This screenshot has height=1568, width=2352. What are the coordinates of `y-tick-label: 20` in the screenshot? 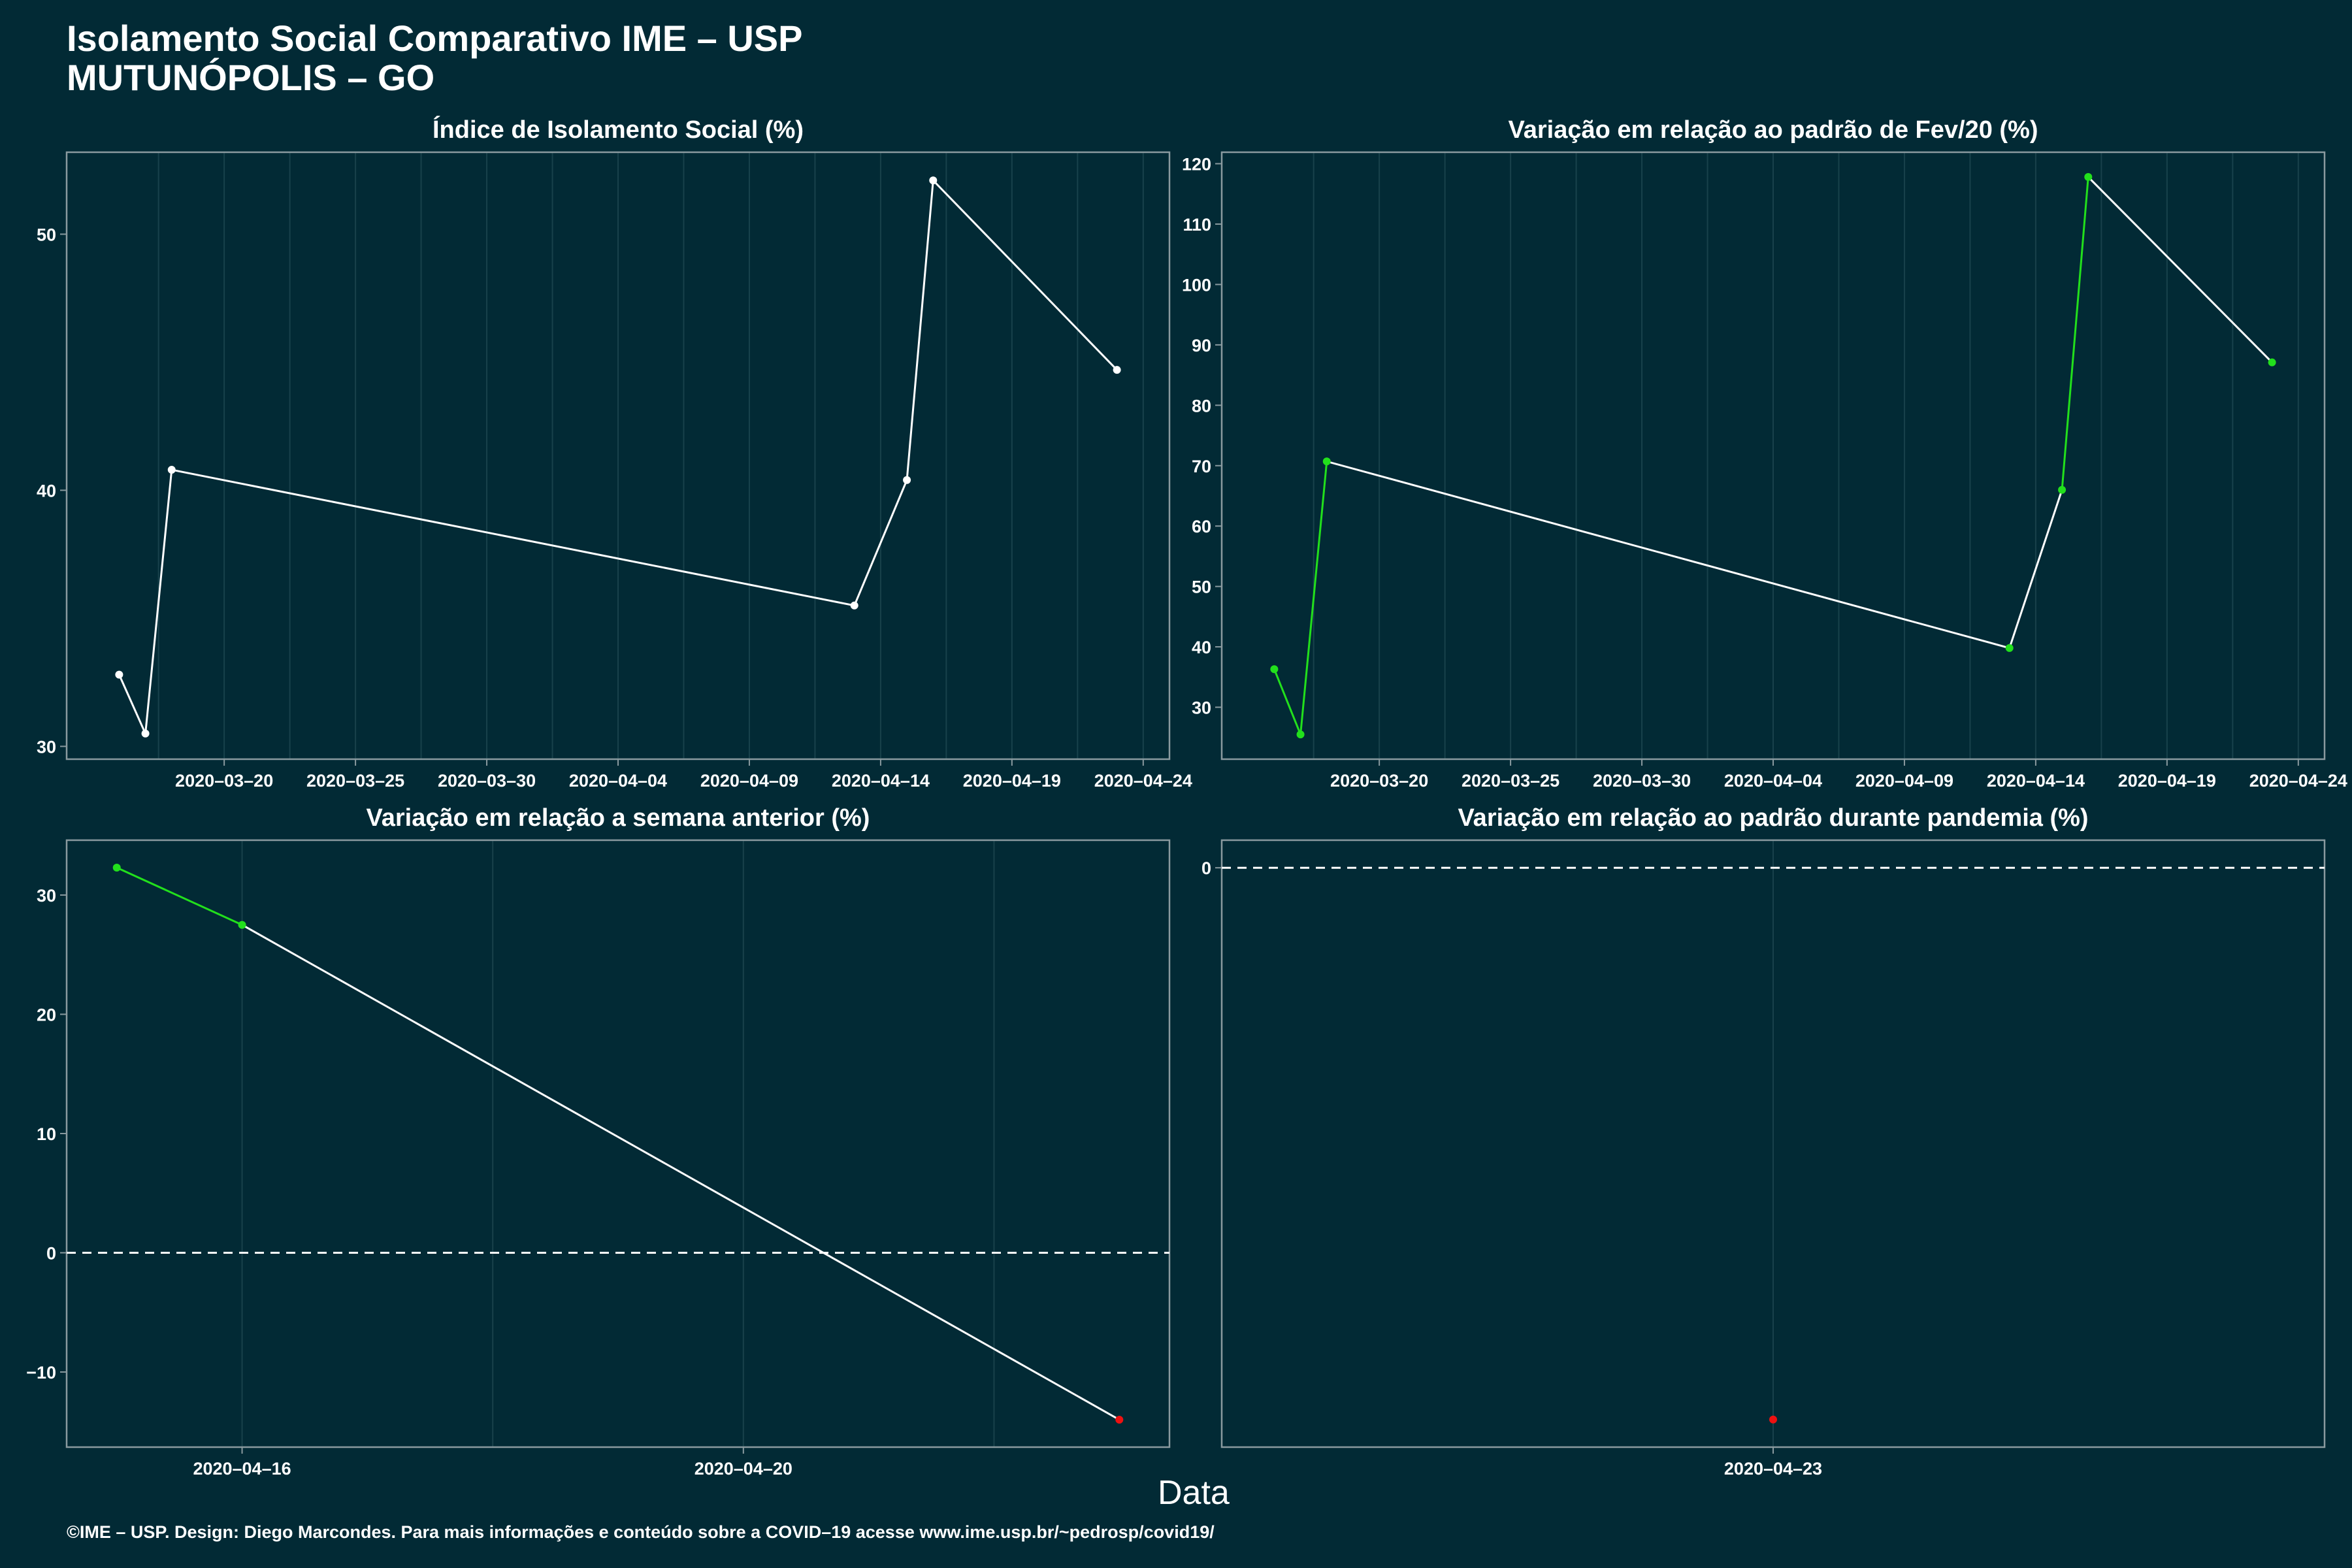 It's located at (46, 1014).